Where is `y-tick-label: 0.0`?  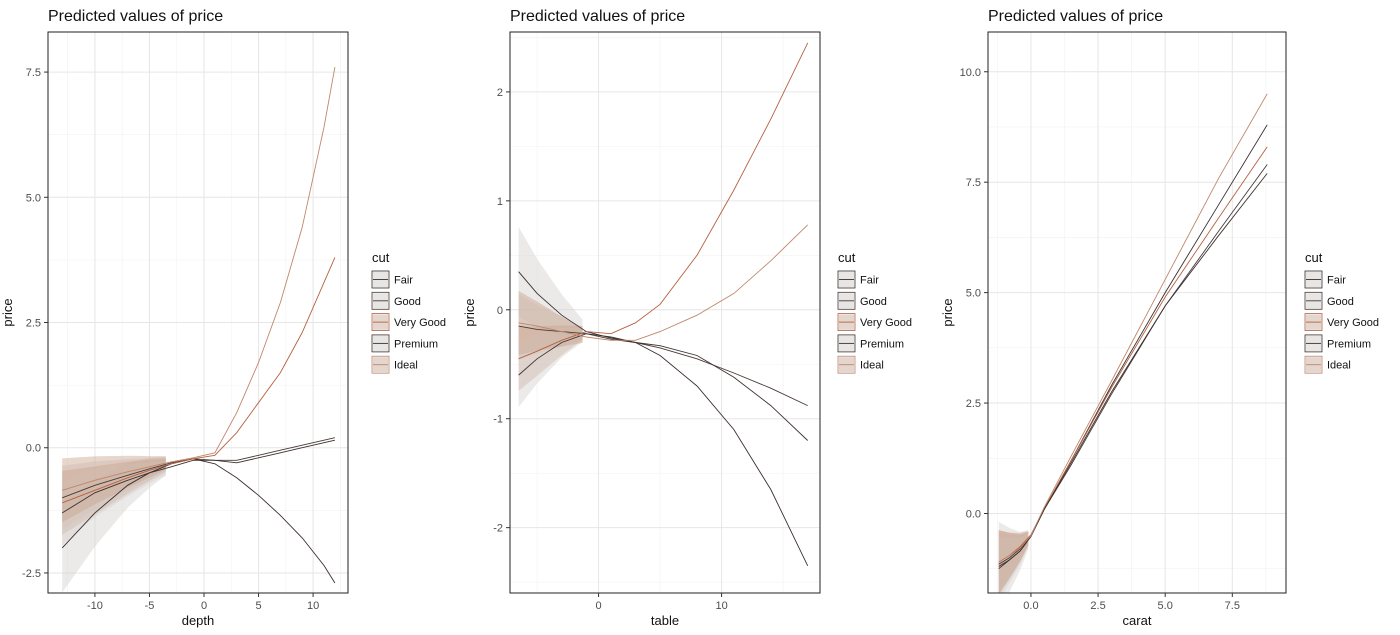 y-tick-label: 0.0 is located at coordinates (973, 514).